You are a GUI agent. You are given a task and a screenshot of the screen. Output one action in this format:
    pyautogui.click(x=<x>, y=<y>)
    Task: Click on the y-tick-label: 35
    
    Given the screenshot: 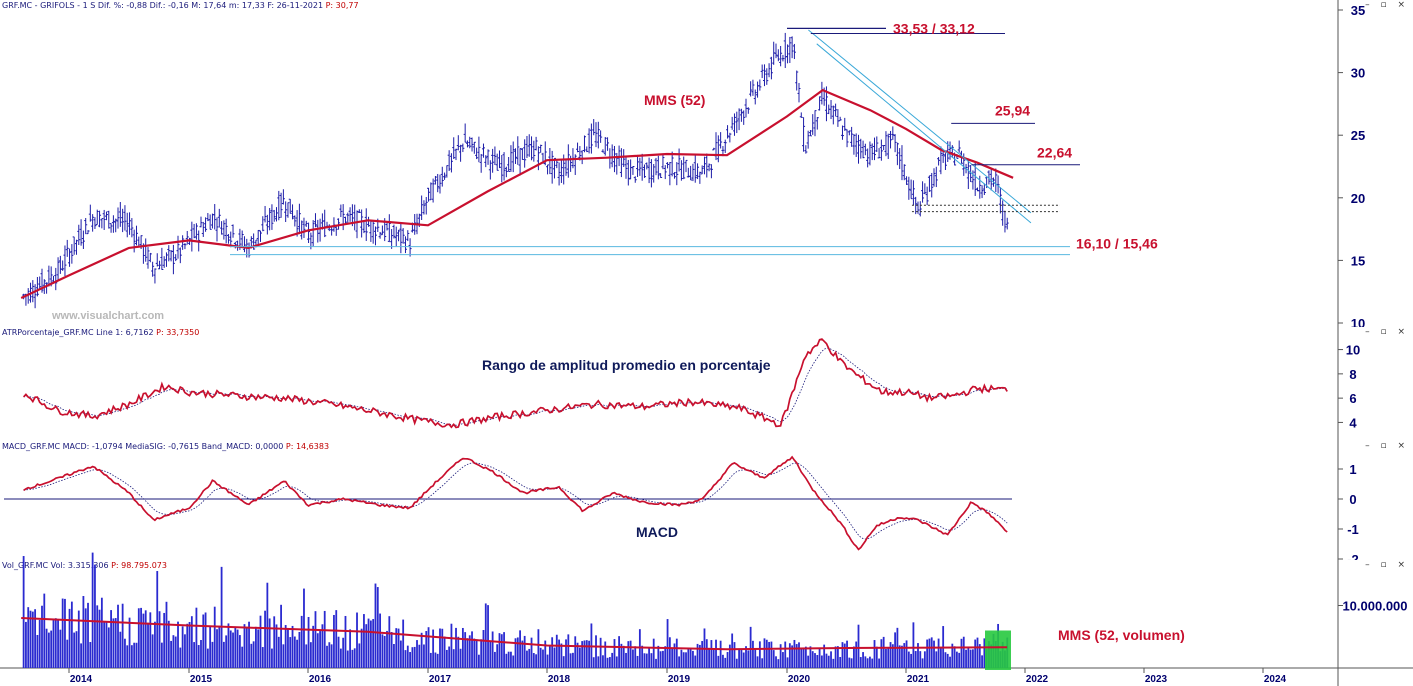 What is the action you would take?
    pyautogui.click(x=1358, y=10)
    